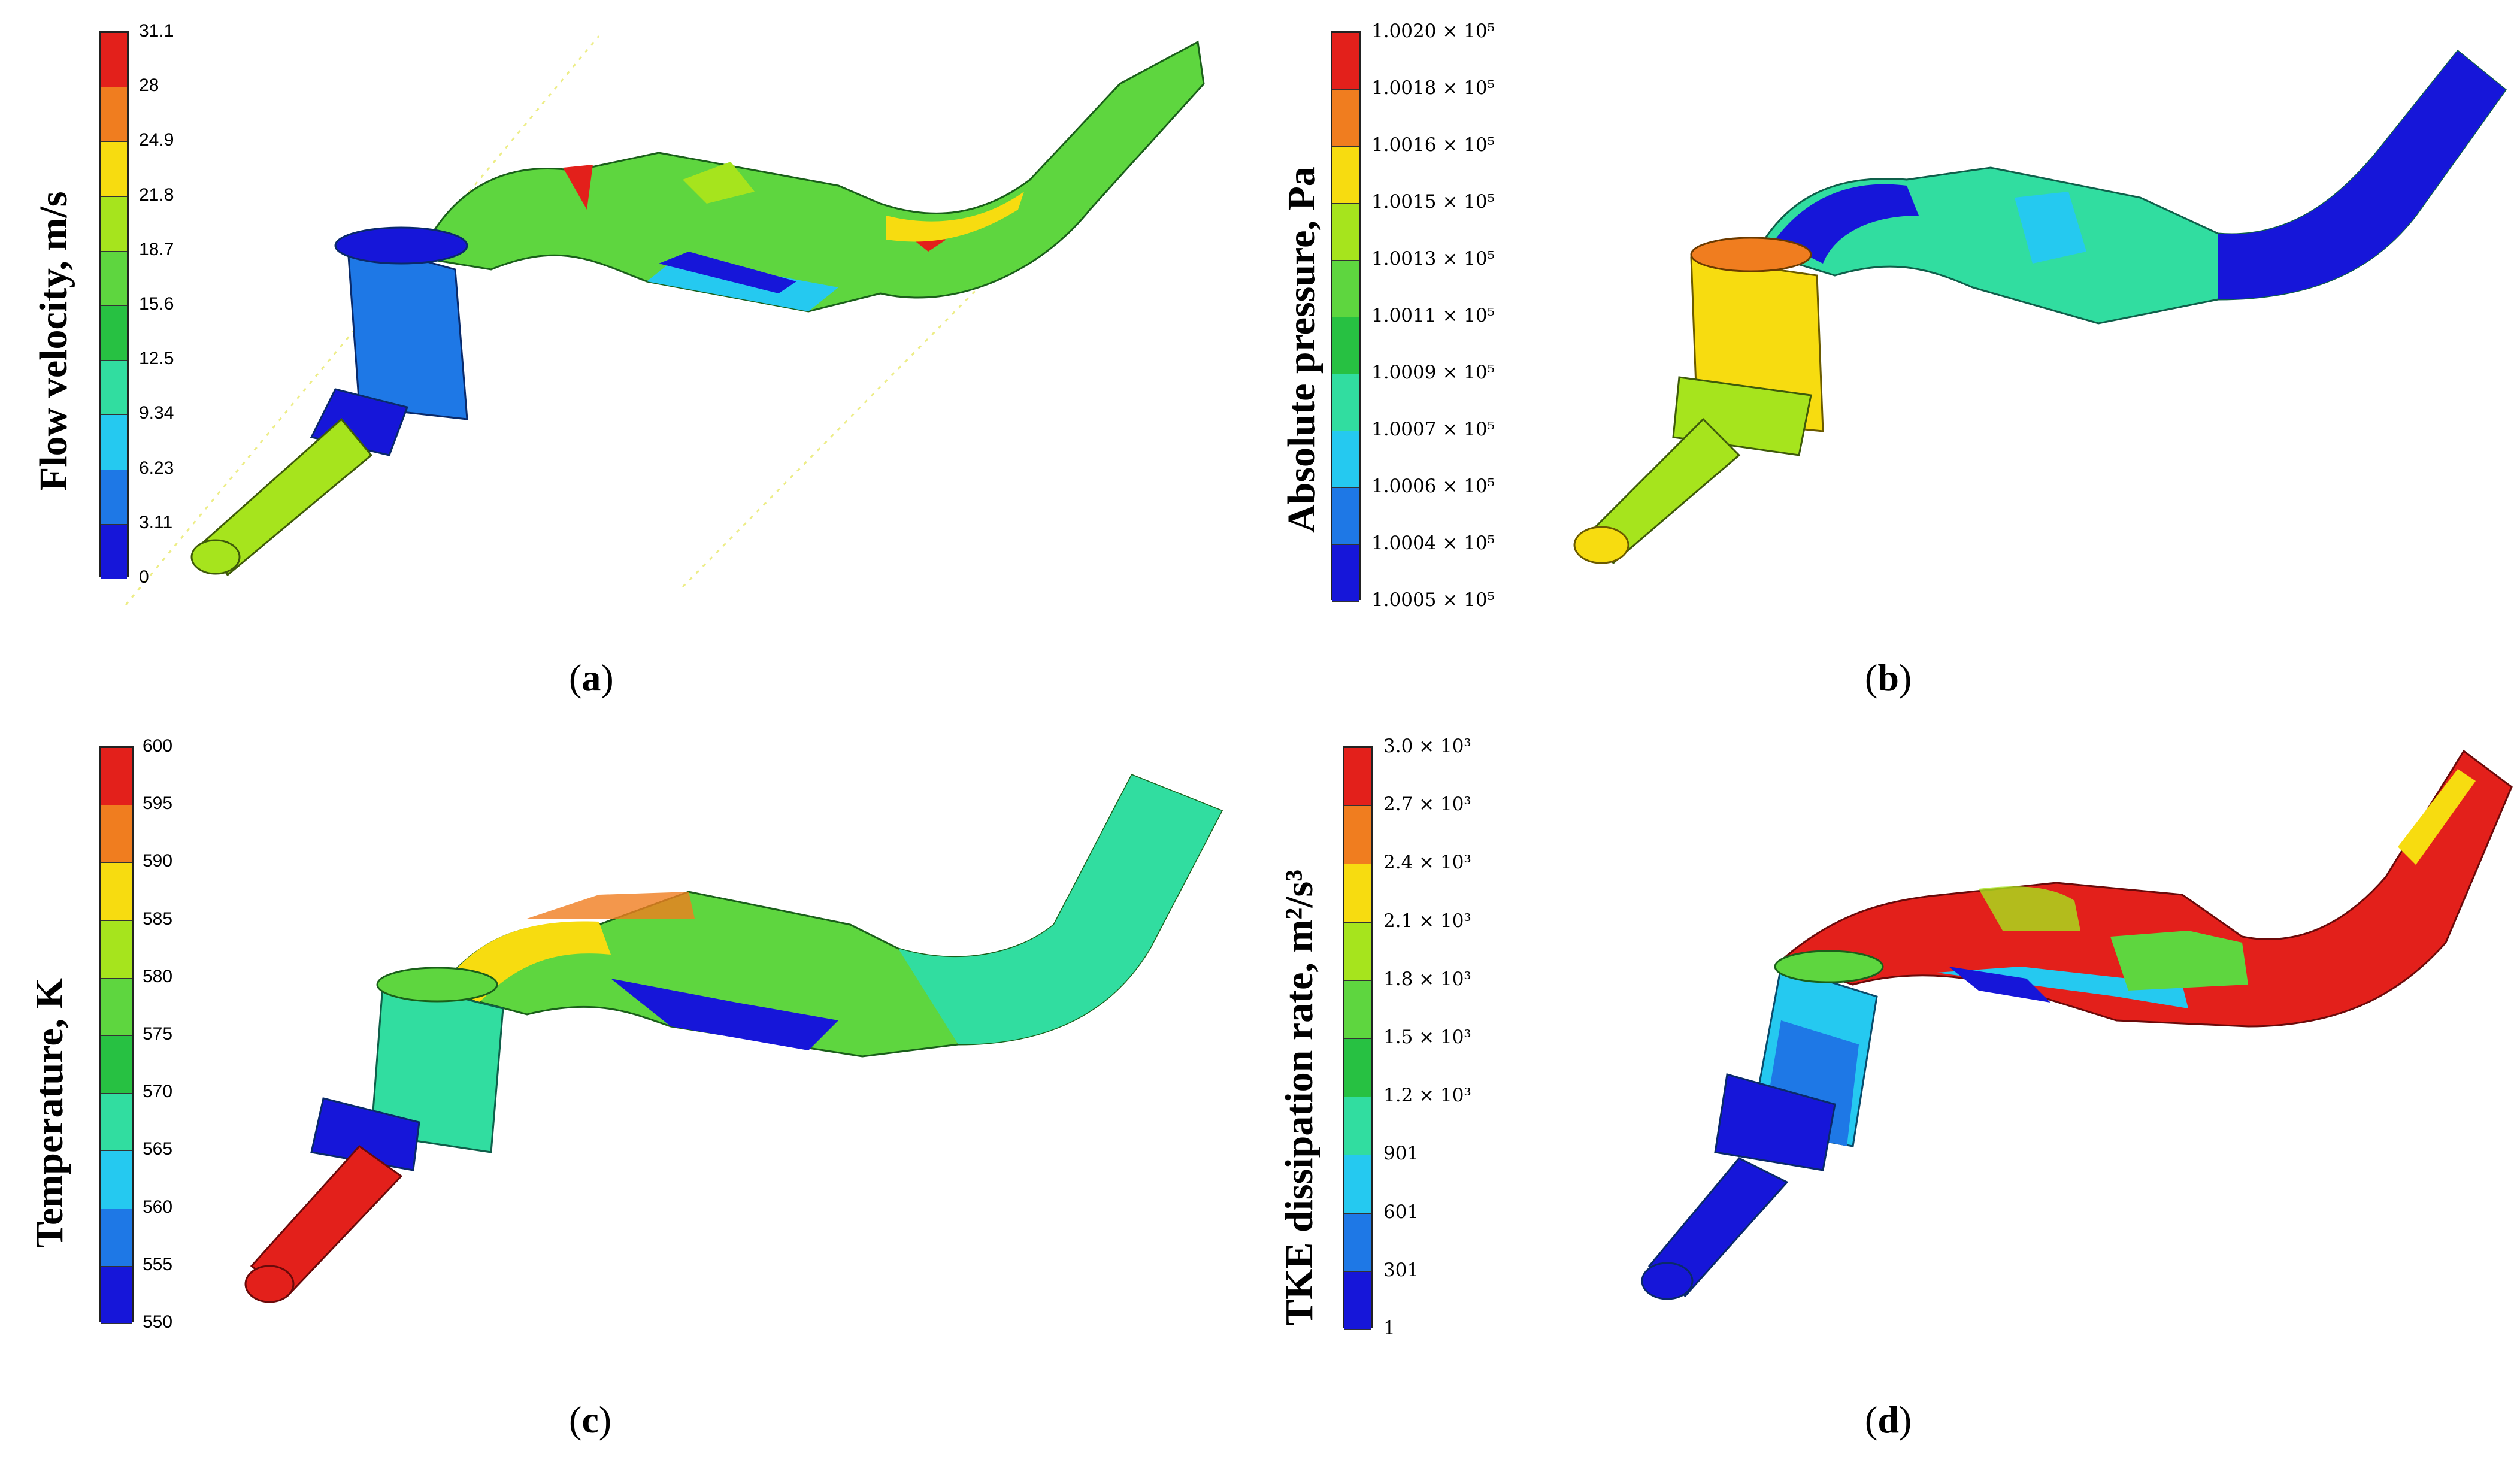  I want to click on pipe-tke-contour, so click(2077, 1024).